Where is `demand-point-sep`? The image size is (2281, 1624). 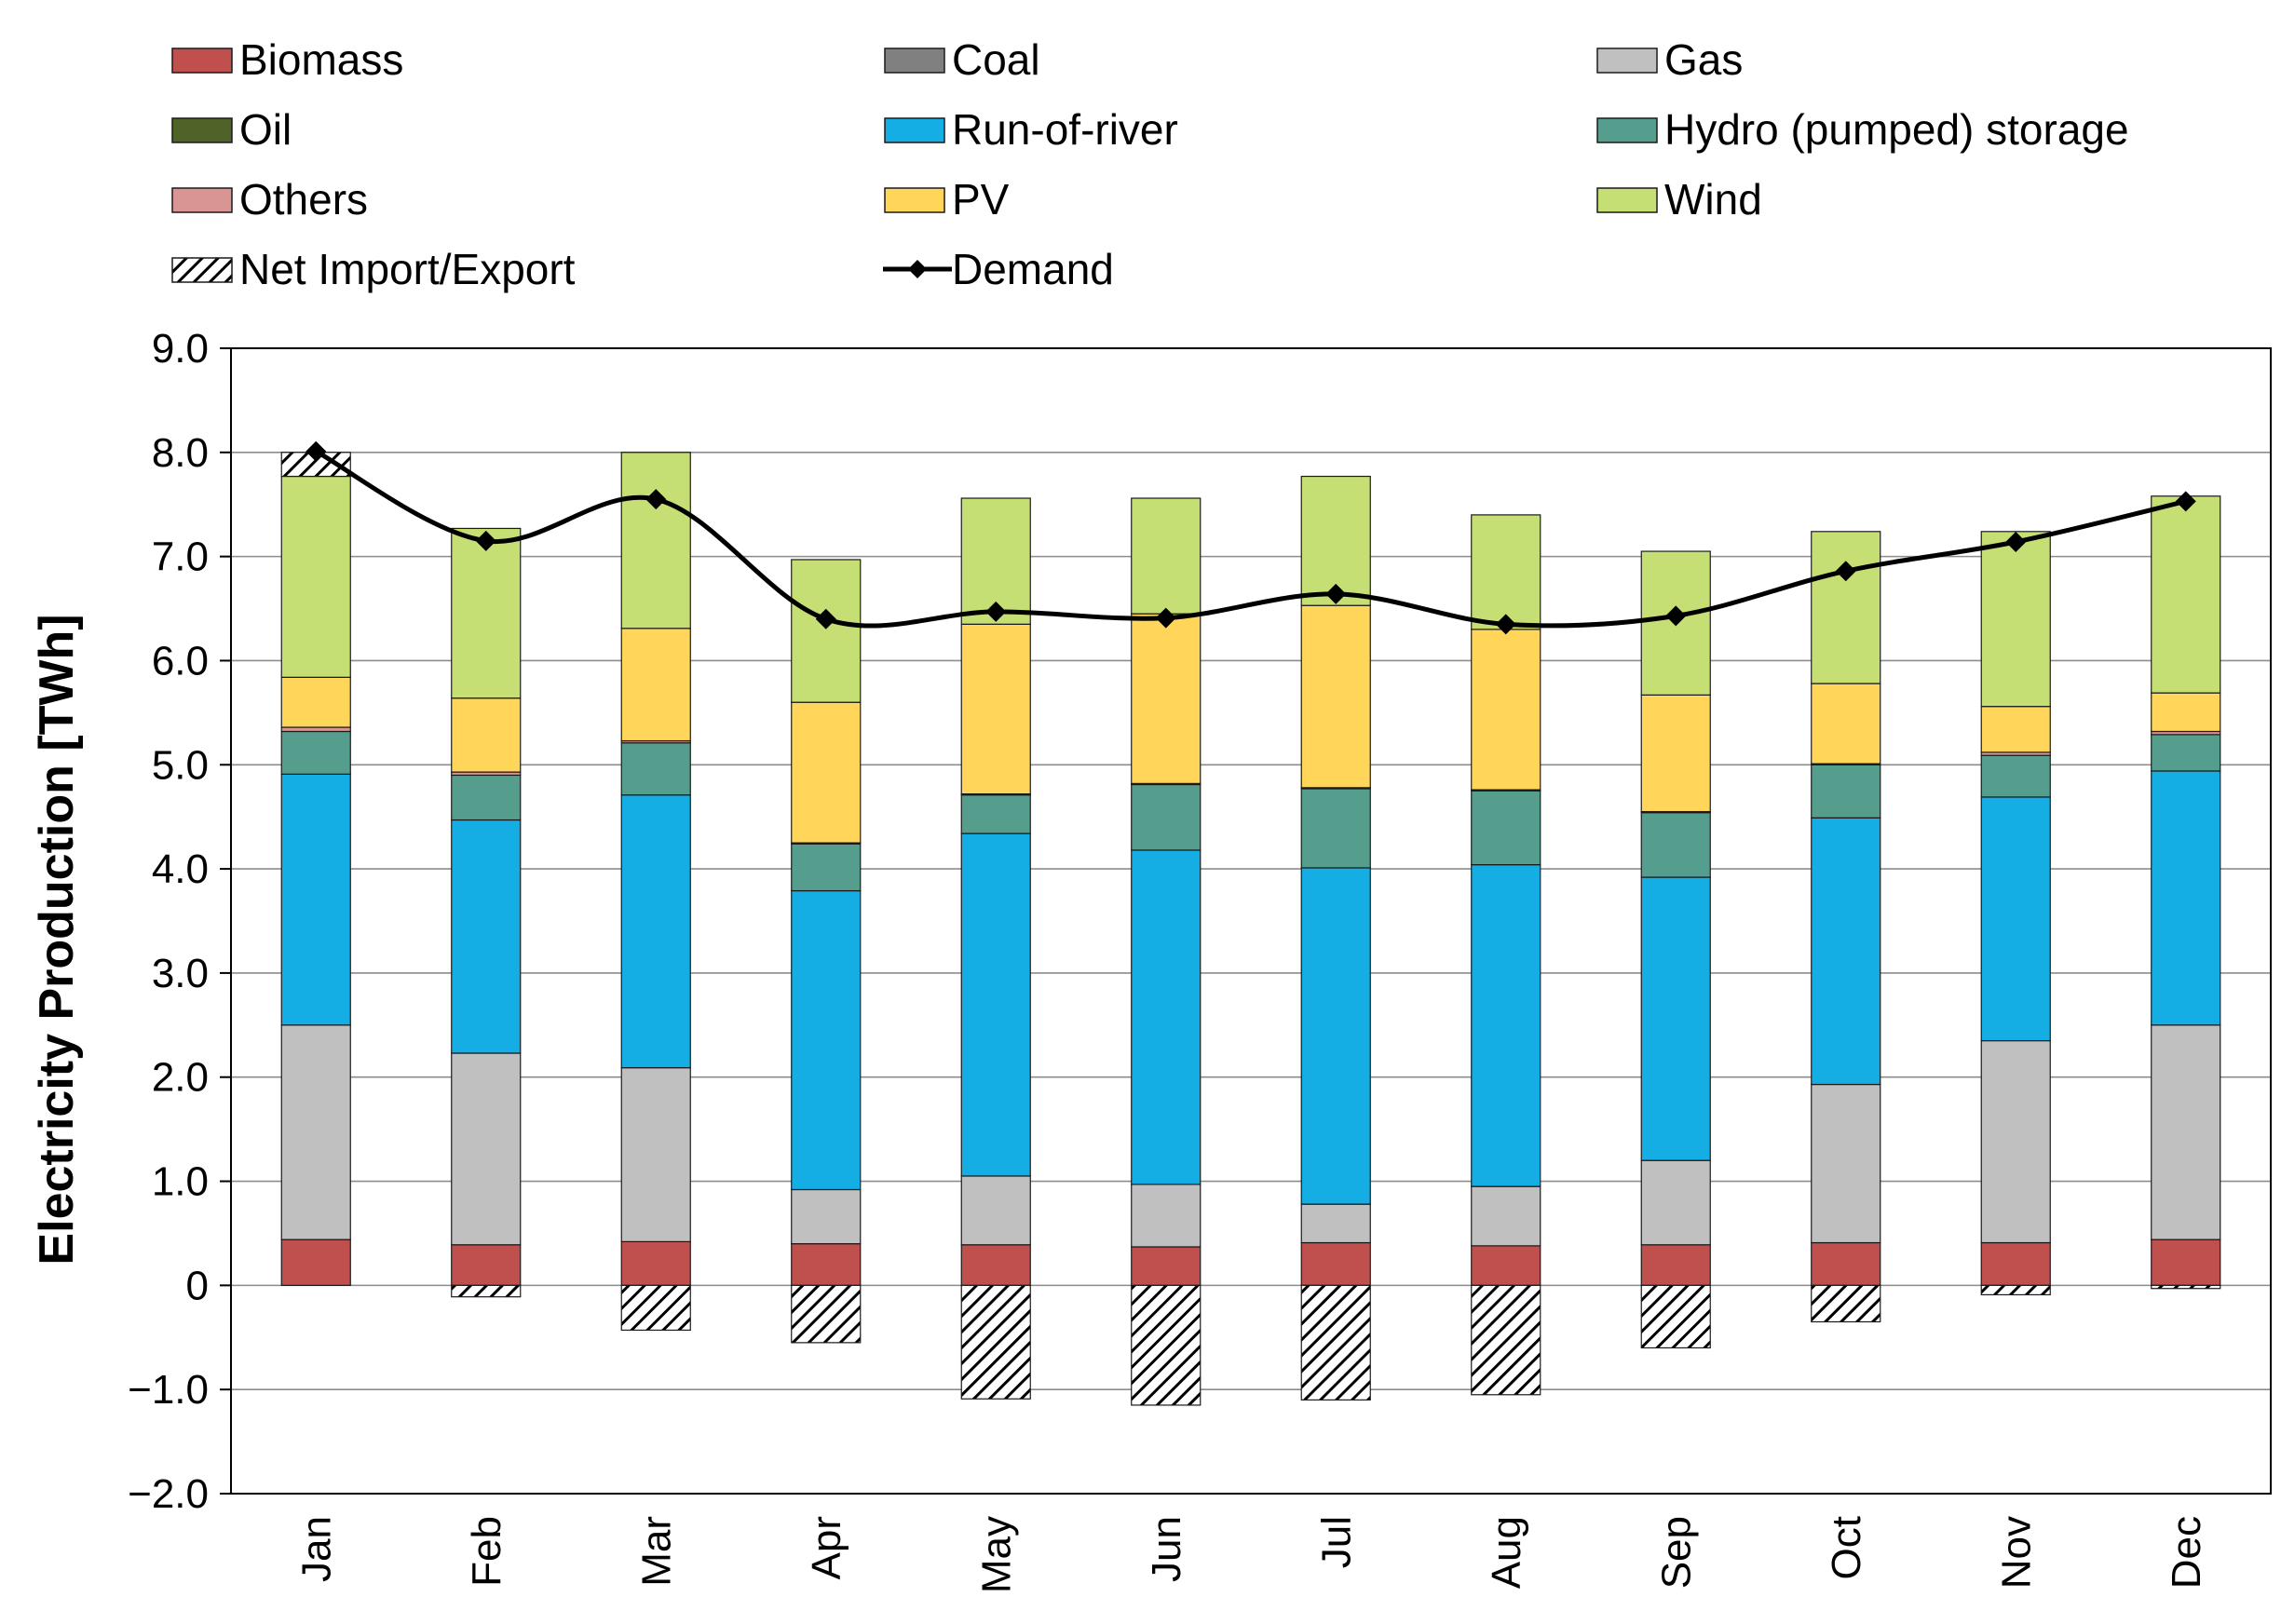
demand-point-sep is located at coordinates (1676, 616).